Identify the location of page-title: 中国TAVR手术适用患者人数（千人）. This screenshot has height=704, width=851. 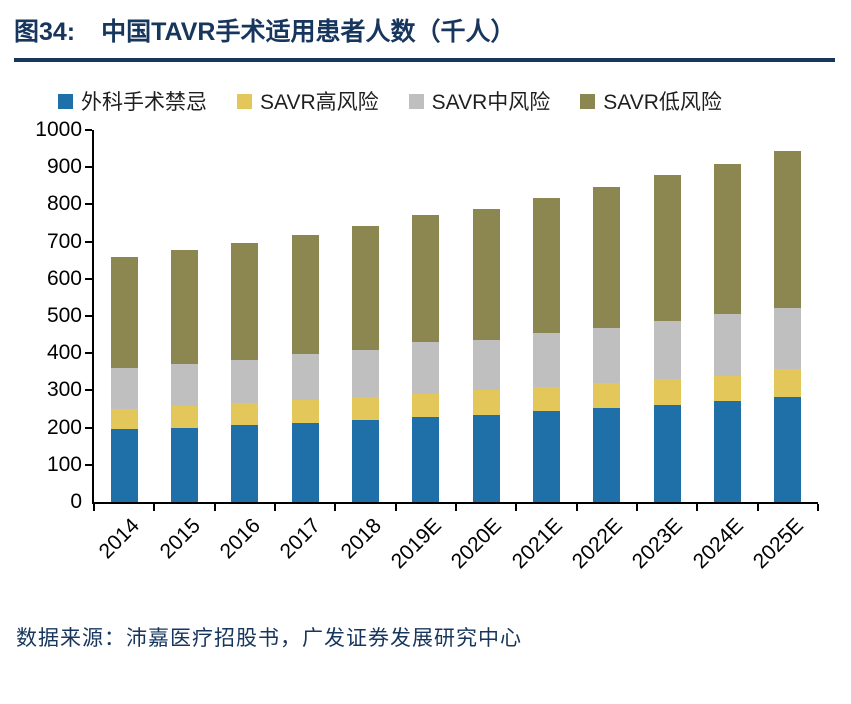
(308, 32).